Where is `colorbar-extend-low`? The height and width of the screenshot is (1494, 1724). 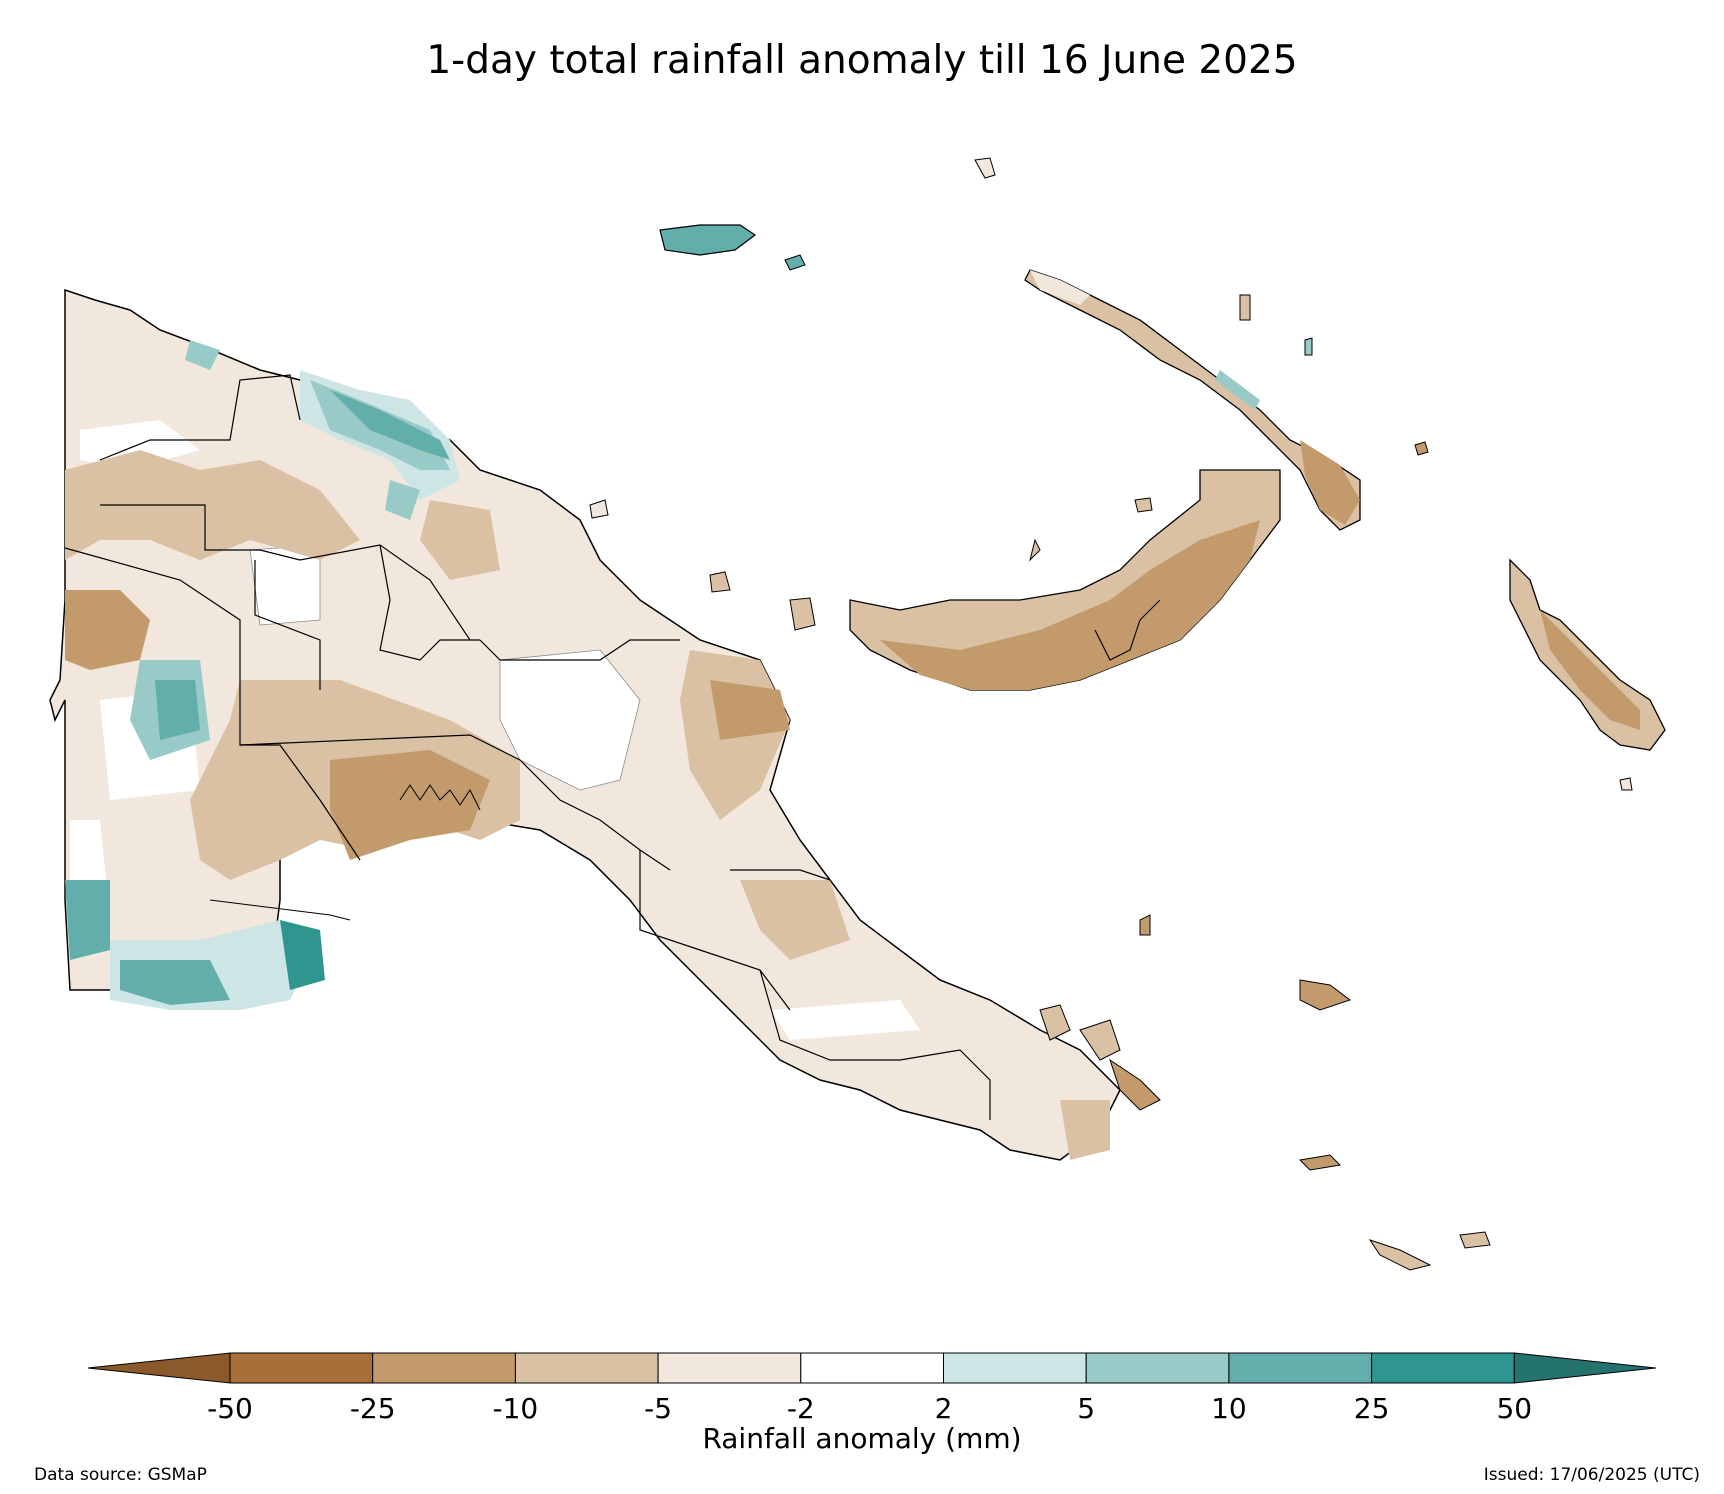 colorbar-extend-low is located at coordinates (159, 1368).